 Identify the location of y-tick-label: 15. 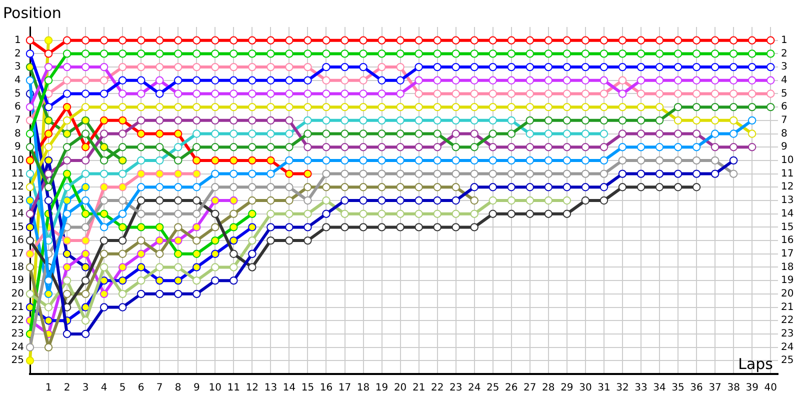
(17, 227).